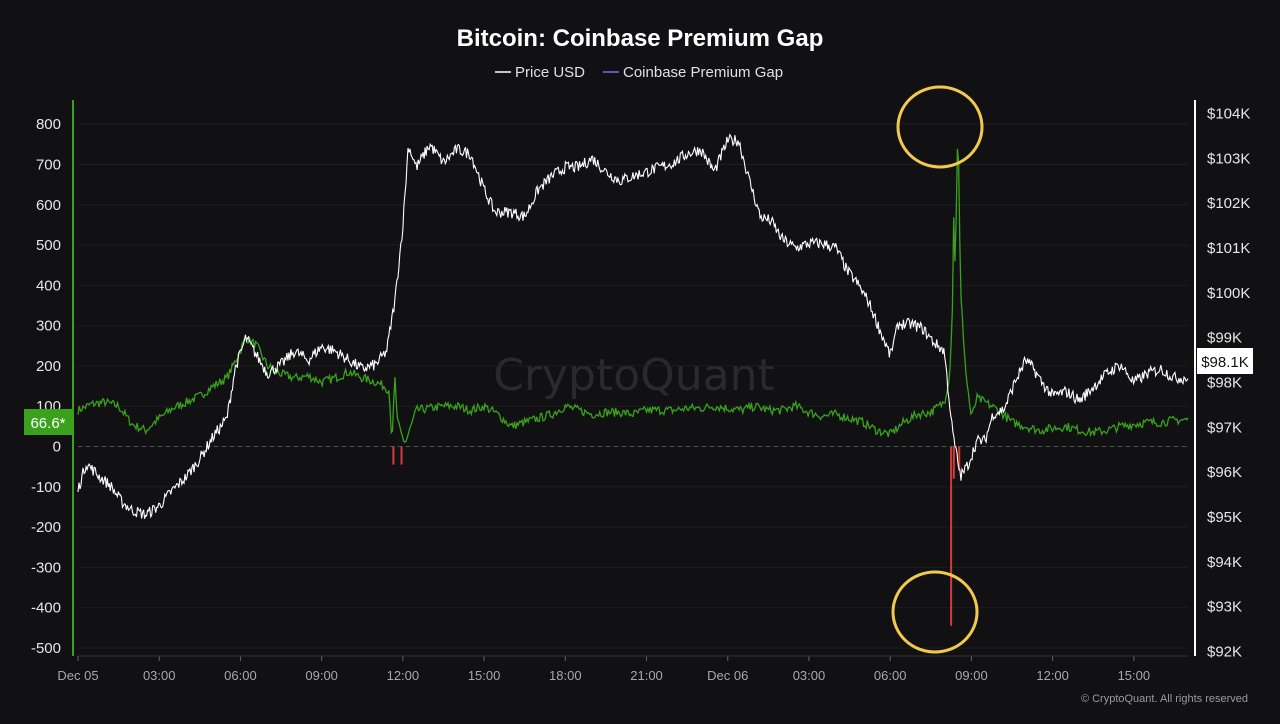 The width and height of the screenshot is (1280, 724). Describe the element at coordinates (48, 326) in the screenshot. I see `y-left-tick-label: 300` at that location.